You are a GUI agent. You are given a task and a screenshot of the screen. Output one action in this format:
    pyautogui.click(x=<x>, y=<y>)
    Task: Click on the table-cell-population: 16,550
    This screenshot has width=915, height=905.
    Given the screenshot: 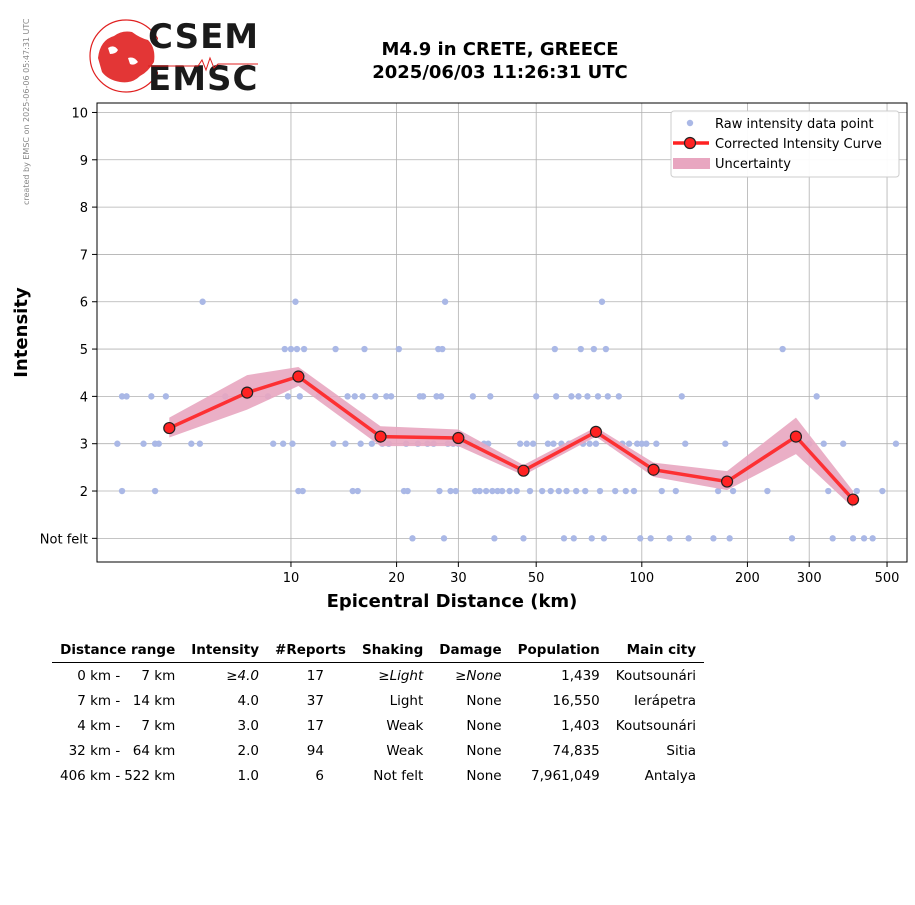 What is the action you would take?
    pyautogui.click(x=576, y=700)
    